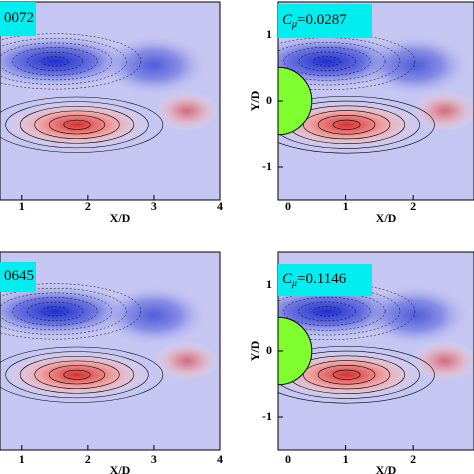 The image size is (474, 474). I want to click on cylinder, so click(295, 101).